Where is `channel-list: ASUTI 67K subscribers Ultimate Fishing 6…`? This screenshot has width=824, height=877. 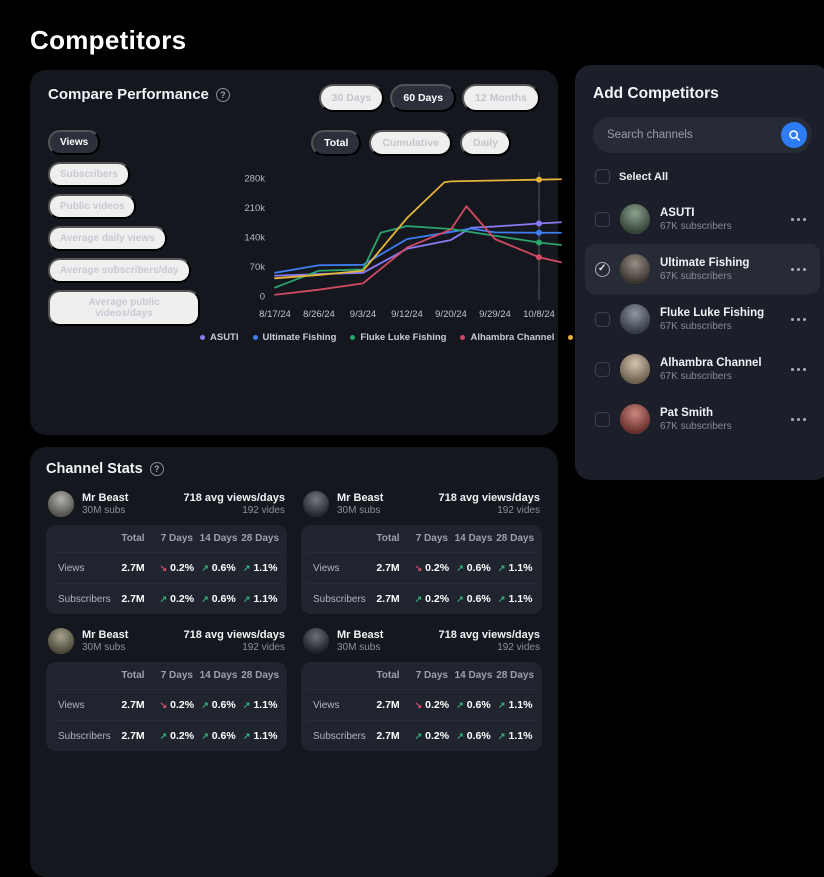 channel-list: ASUTI 67K subscribers Ultimate Fishing 6… is located at coordinates (702, 319).